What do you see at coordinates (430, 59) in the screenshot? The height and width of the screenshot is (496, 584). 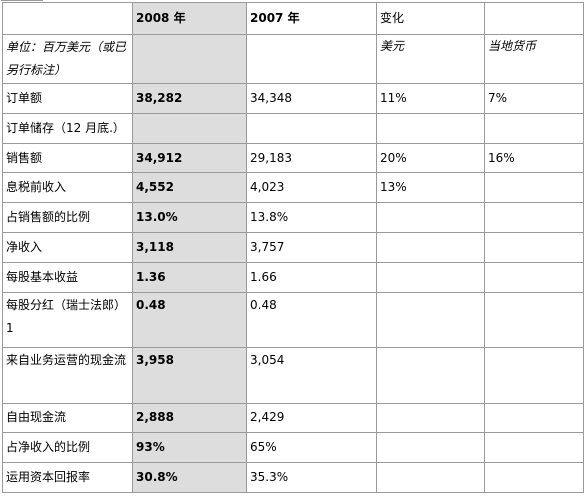 I see `subheader-usd: 美元` at bounding box center [430, 59].